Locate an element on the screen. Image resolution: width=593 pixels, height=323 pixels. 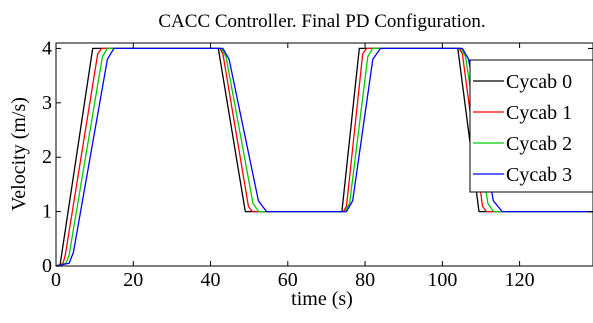
x-axis-label: time (s) is located at coordinates (322, 299).